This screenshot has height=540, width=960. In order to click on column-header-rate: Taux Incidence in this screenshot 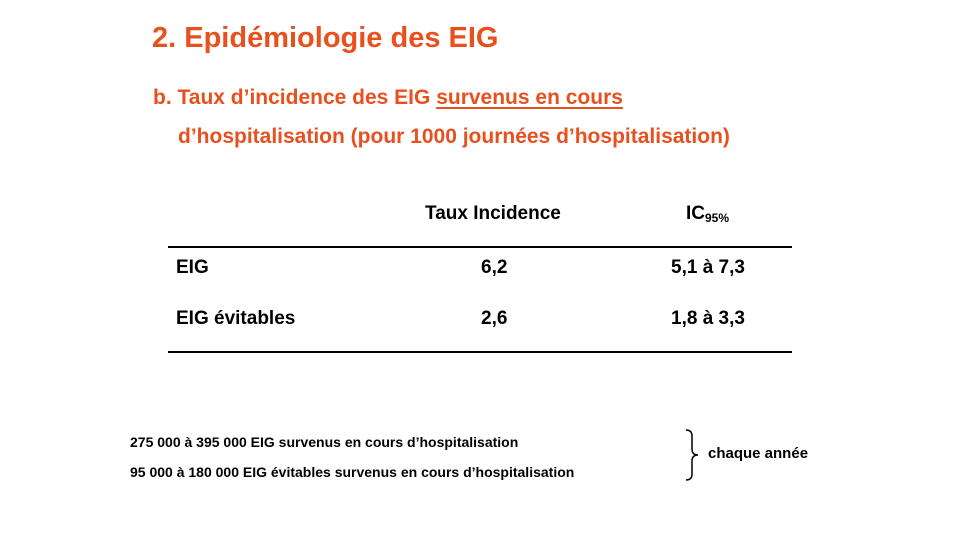, I will do `click(493, 213)`.